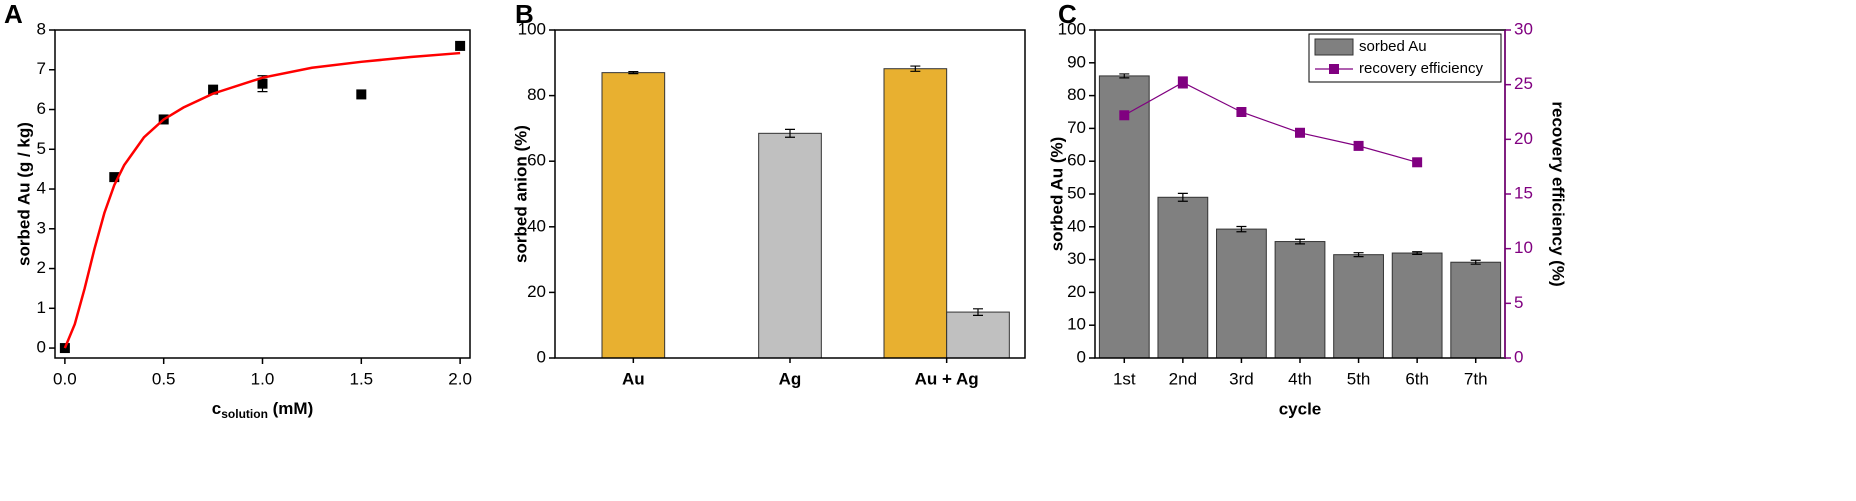 The image size is (1856, 501). Describe the element at coordinates (1558, 193) in the screenshot. I see `y2-axis-label: recovery efficiency (%)` at that location.